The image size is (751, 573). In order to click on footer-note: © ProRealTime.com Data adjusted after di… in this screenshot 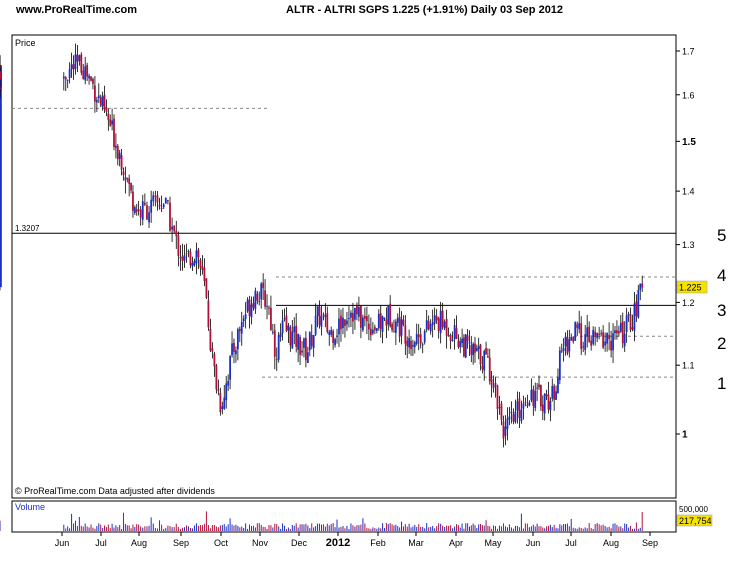, I will do `click(115, 491)`.